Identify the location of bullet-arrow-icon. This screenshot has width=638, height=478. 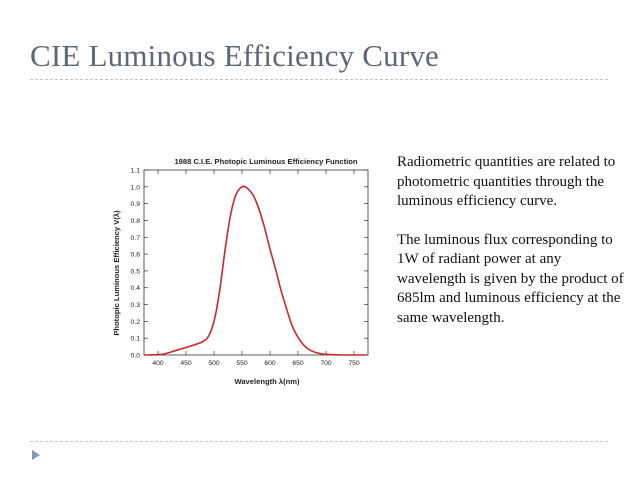
(36, 455).